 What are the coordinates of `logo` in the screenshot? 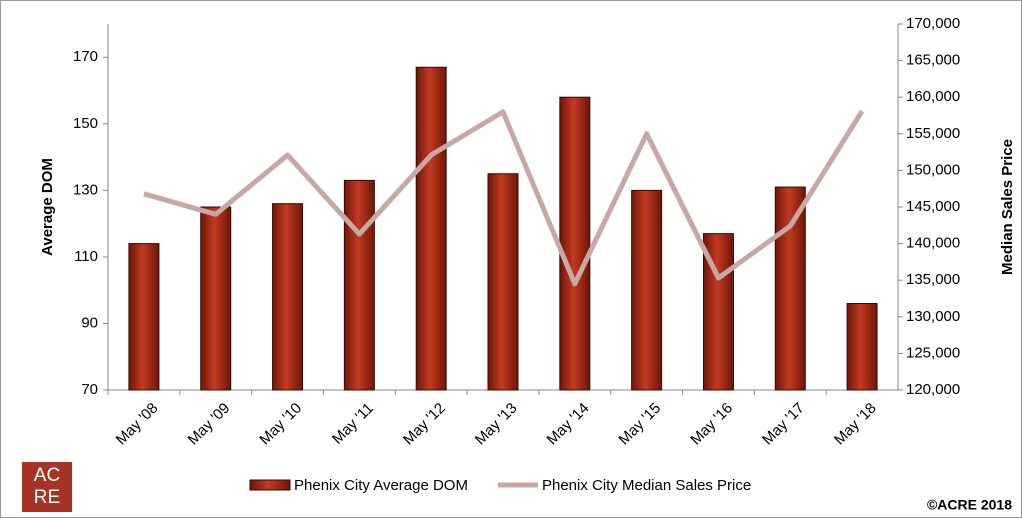 It's located at (47, 487).